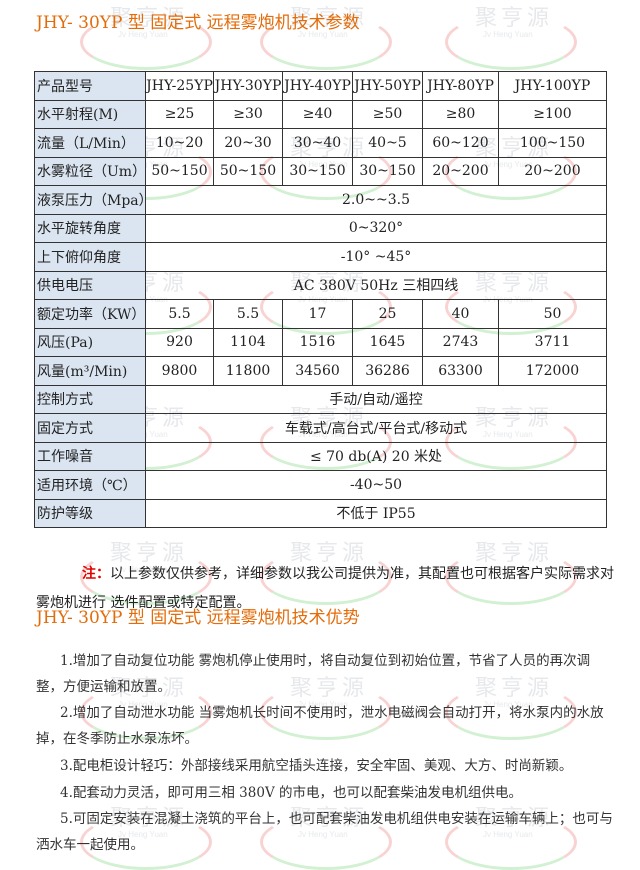  I want to click on table-cell: 1645, so click(387, 342).